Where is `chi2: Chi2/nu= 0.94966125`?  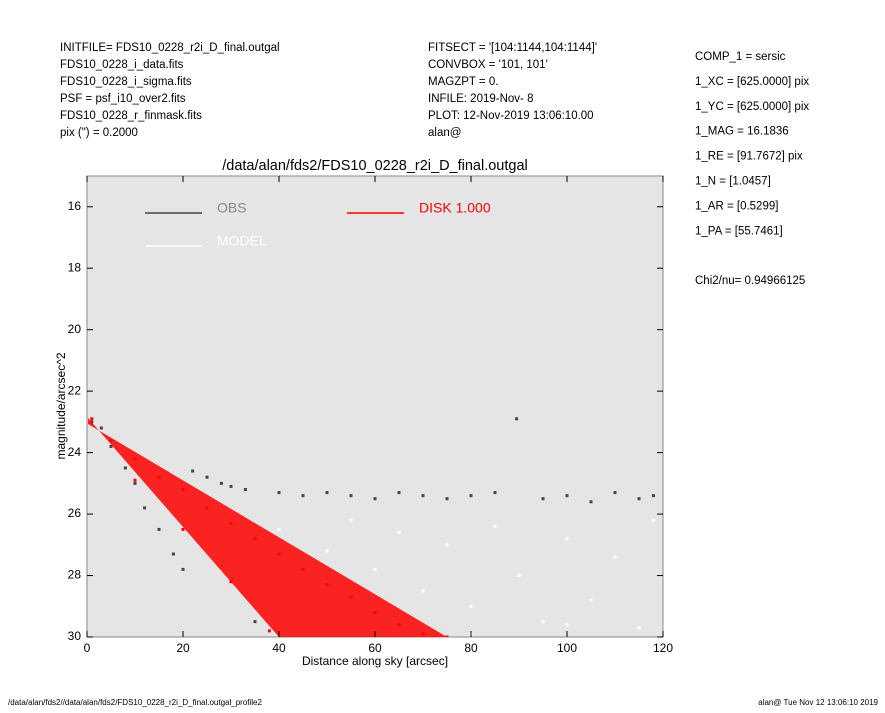 chi2: Chi2/nu= 0.94966125 is located at coordinates (750, 281).